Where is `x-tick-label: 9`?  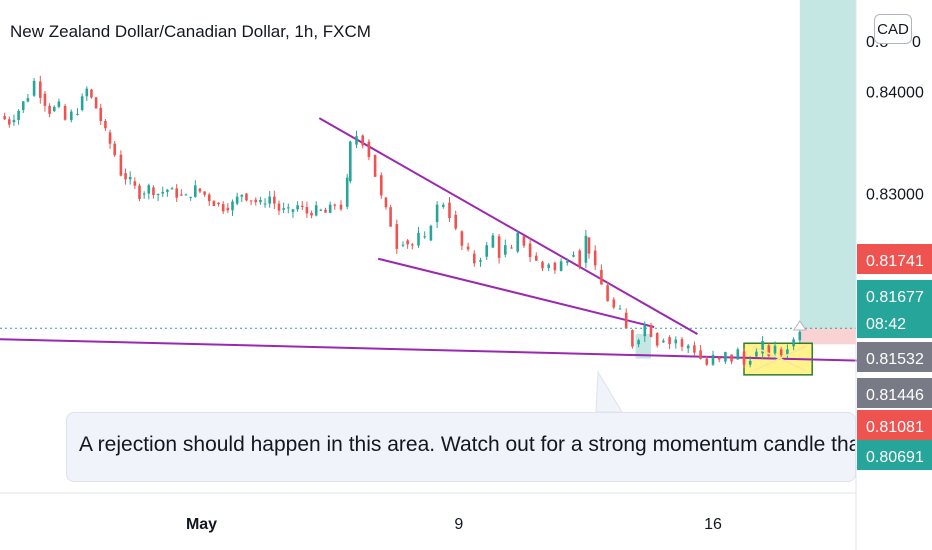
x-tick-label: 9 is located at coordinates (458, 524).